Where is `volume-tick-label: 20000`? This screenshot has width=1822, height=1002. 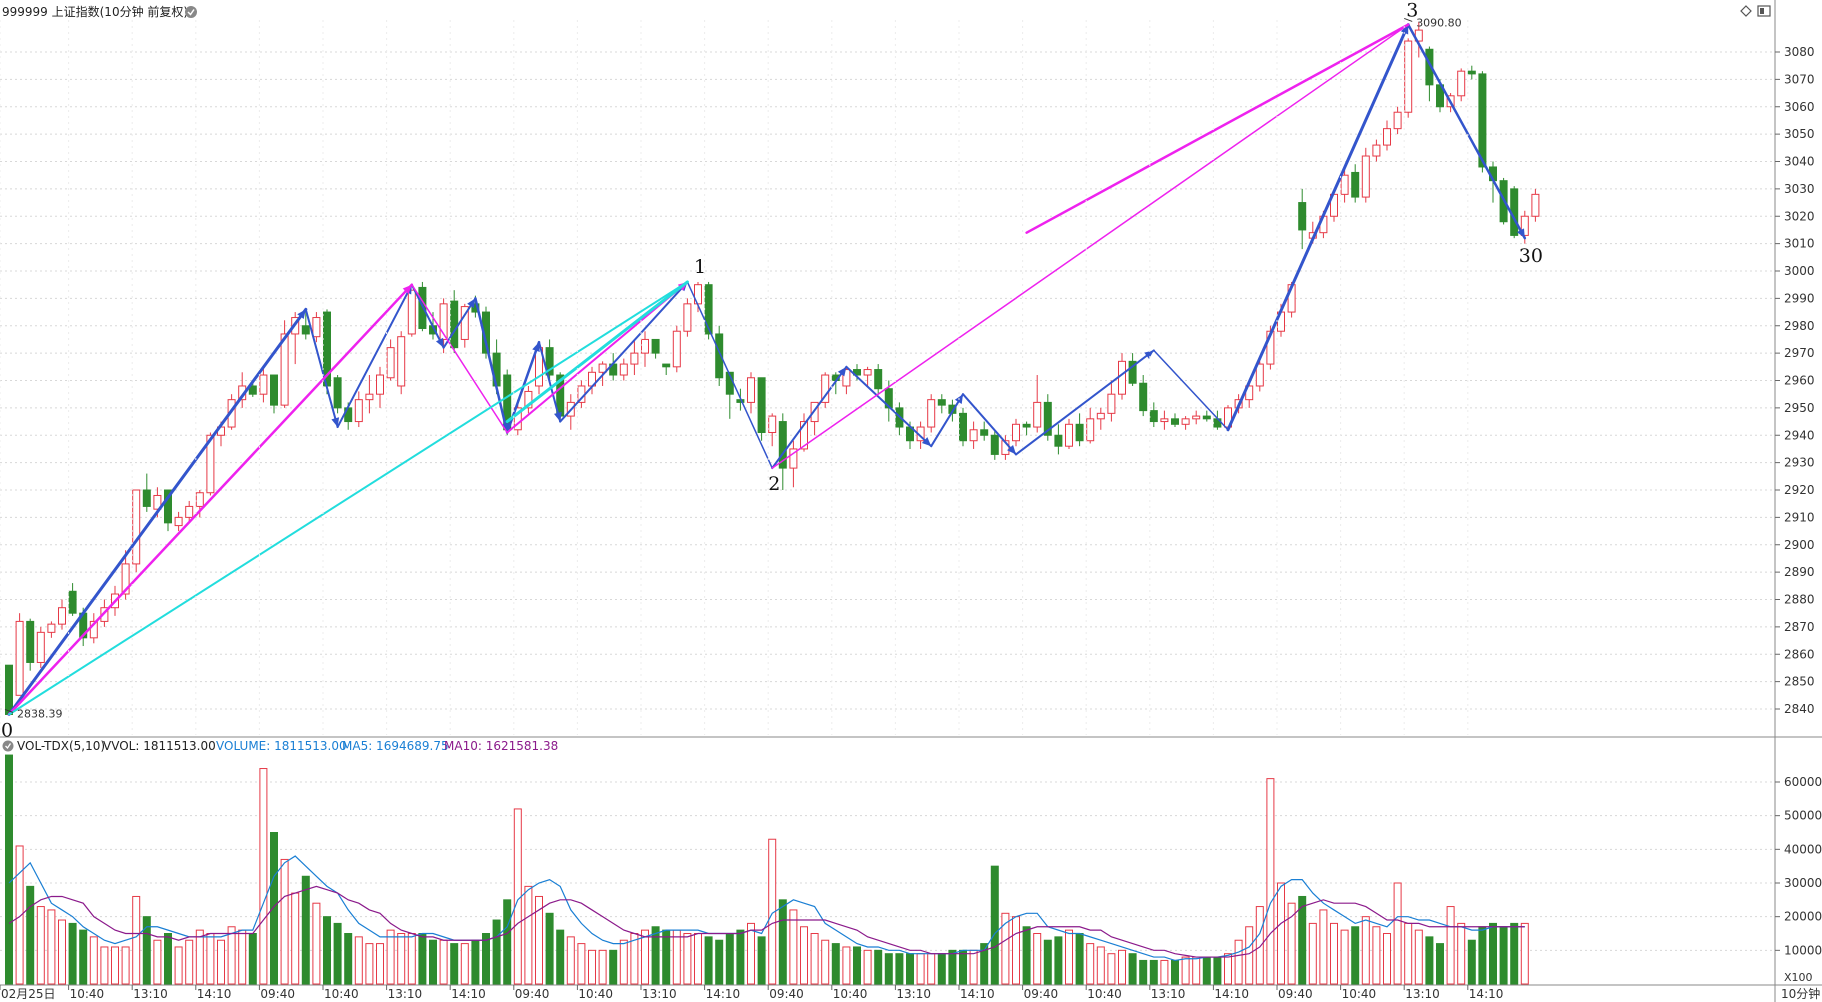
volume-tick-label: 20000 is located at coordinates (1803, 917).